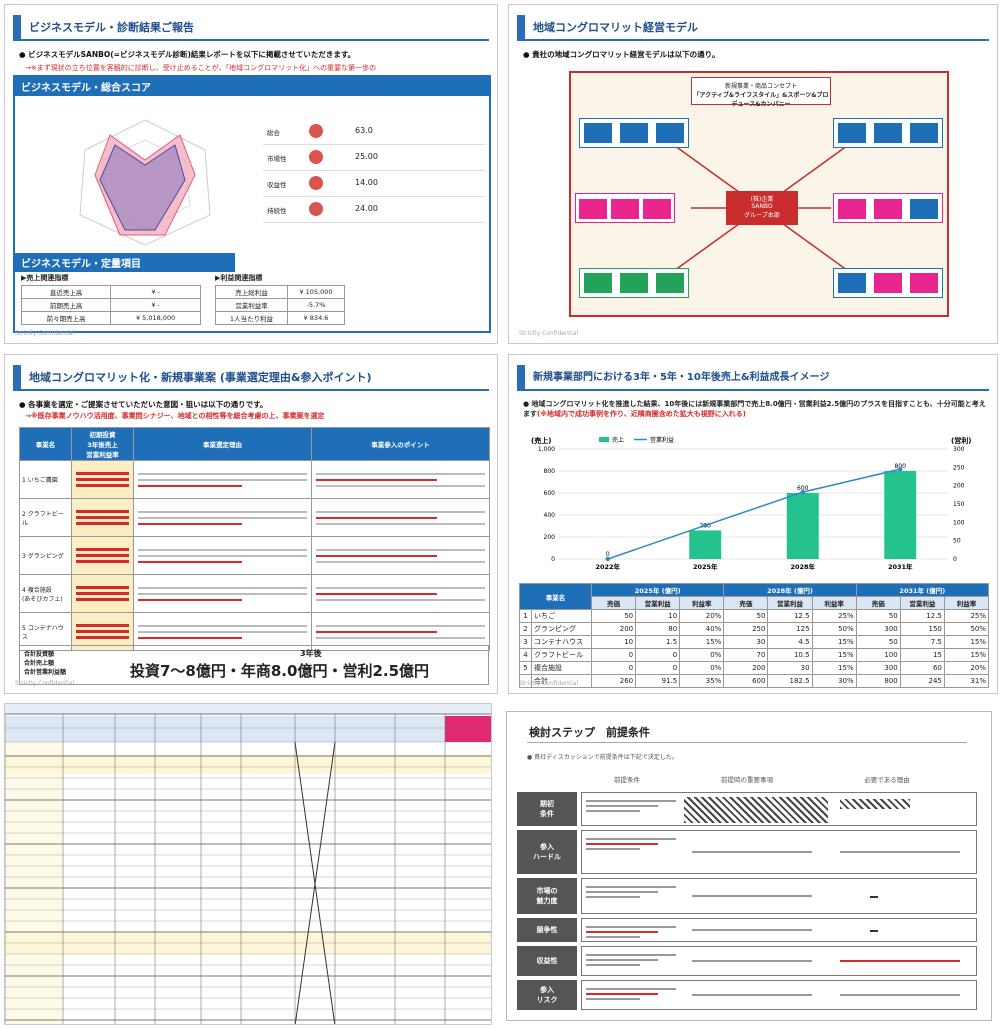  I want to click on bar, so click(900, 515).